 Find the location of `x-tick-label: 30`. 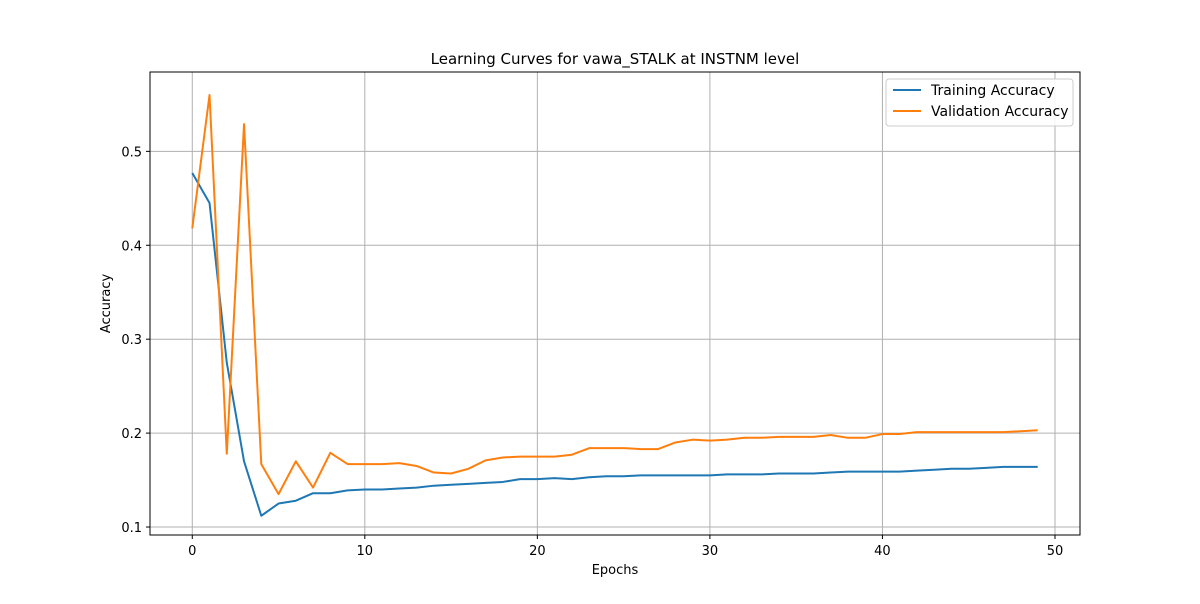

x-tick-label: 30 is located at coordinates (710, 551).